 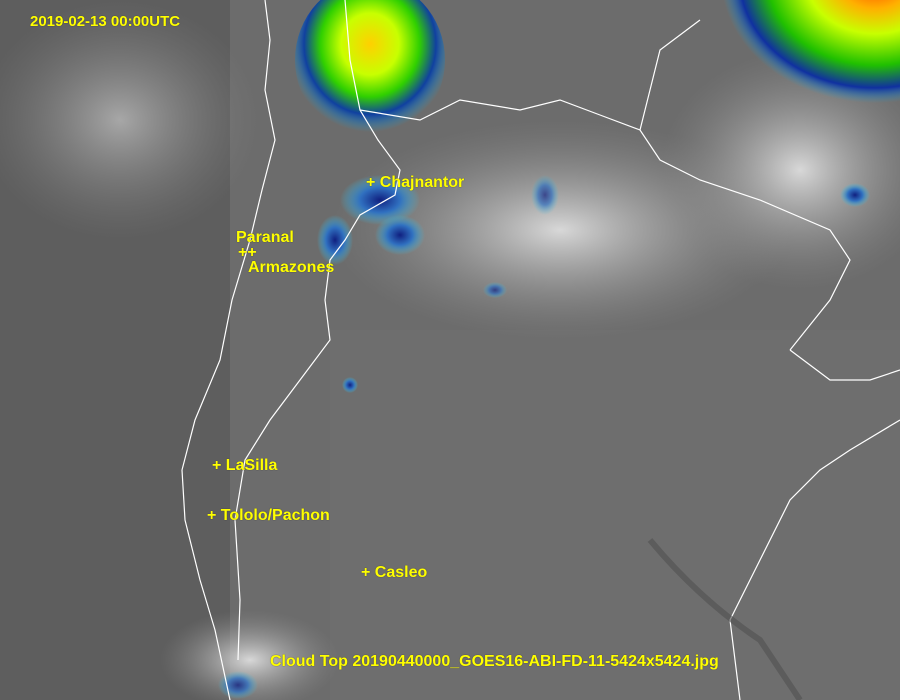 What do you see at coordinates (245, 465) in the screenshot?
I see `site-lasilla: + LaSilla` at bounding box center [245, 465].